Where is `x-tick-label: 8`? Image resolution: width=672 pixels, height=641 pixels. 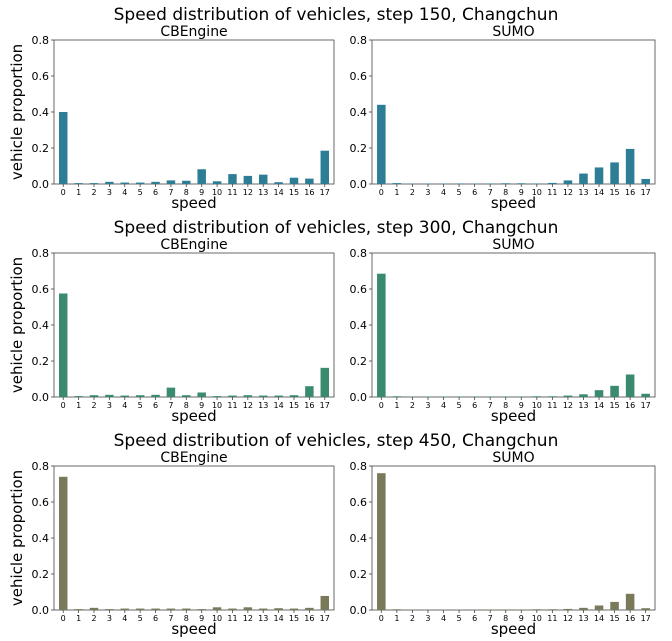 x-tick-label: 8 is located at coordinates (505, 405).